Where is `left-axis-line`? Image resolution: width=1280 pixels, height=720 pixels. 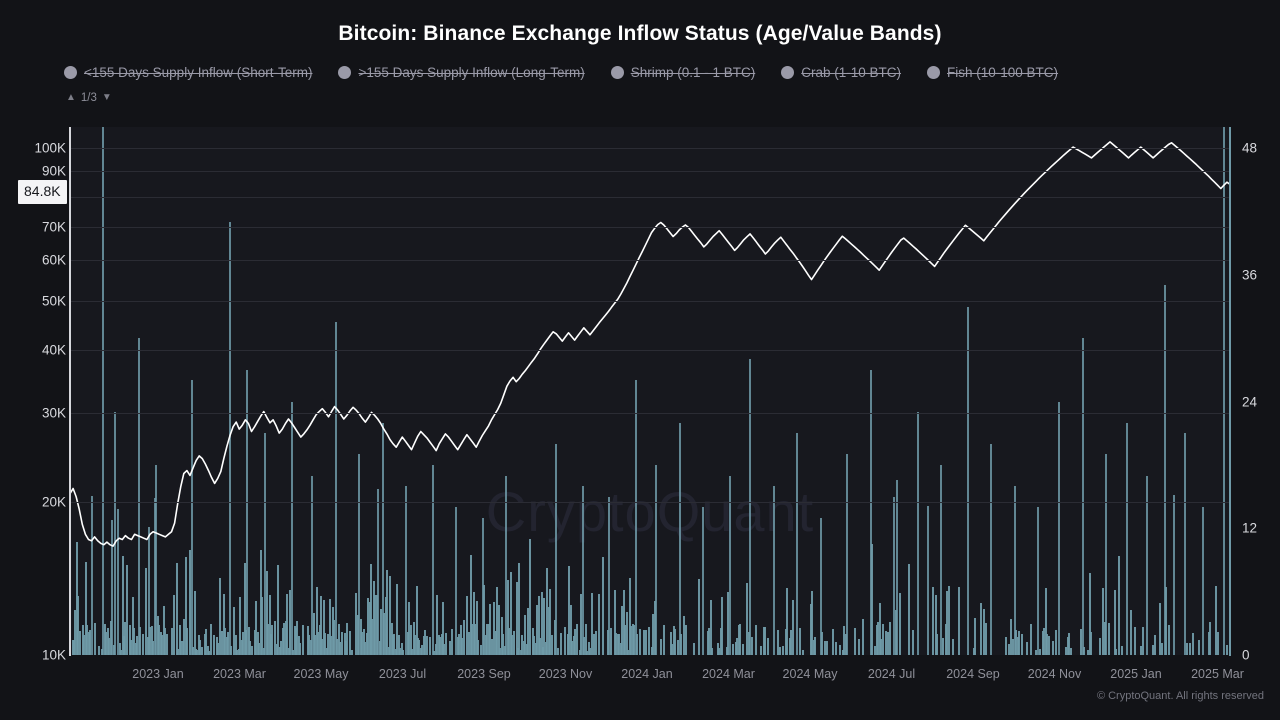 left-axis-line is located at coordinates (70, 391).